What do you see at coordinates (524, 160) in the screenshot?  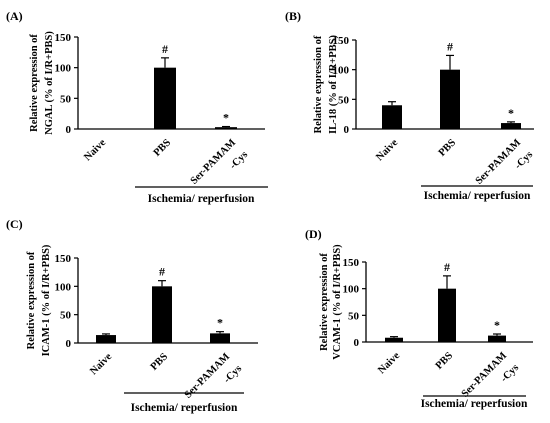 I see `panel-b-category-label: -Cys` at bounding box center [524, 160].